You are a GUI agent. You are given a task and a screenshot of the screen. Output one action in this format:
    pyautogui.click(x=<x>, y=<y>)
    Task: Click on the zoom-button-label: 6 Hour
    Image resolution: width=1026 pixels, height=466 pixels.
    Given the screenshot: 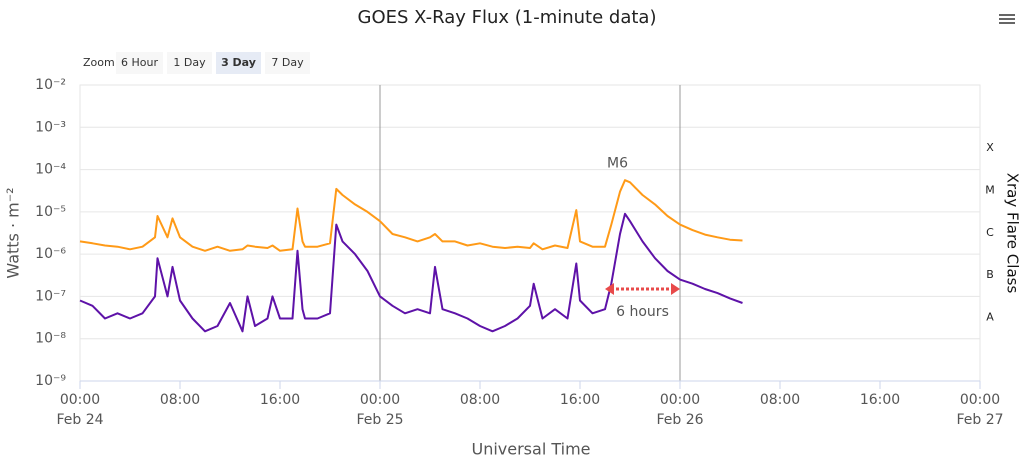 What is the action you would take?
    pyautogui.click(x=139, y=62)
    